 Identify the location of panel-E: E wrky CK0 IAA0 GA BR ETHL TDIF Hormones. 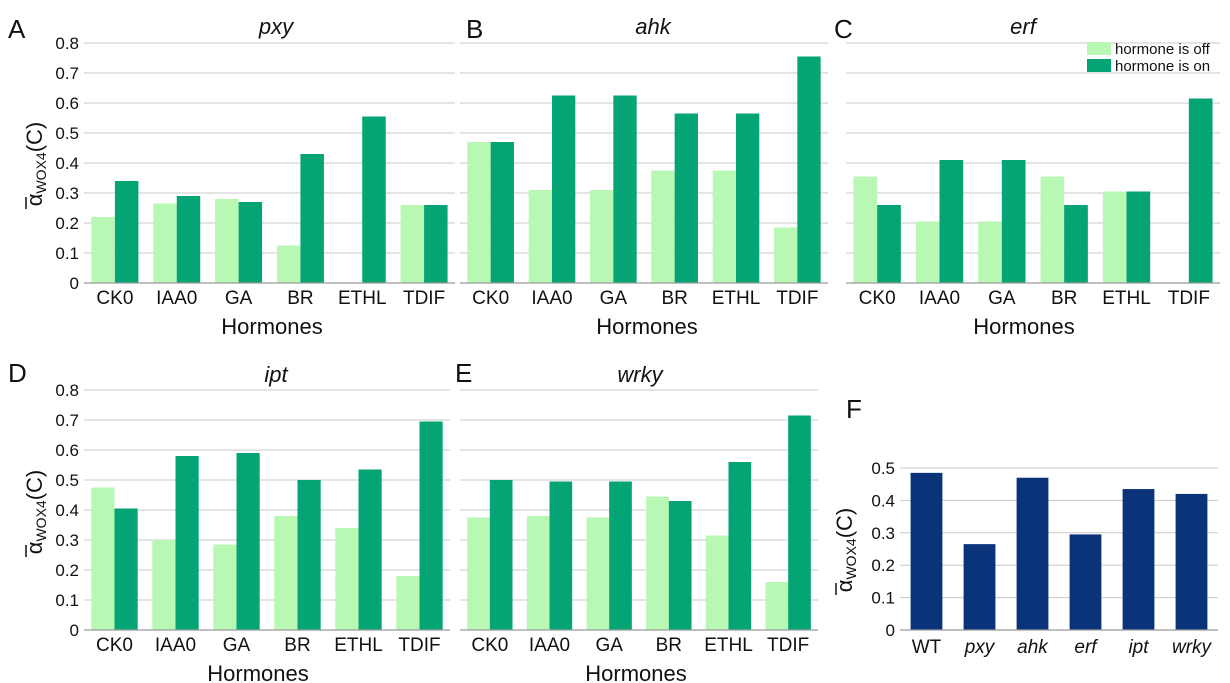
(636, 520).